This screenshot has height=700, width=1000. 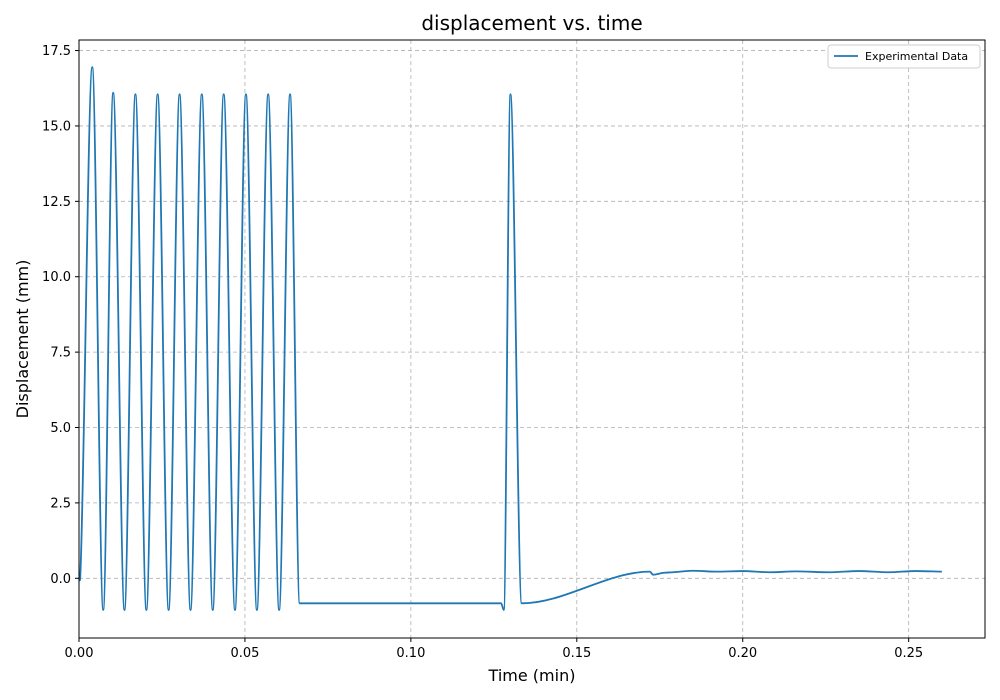 I want to click on x-tick-label: 0.00, so click(x=79, y=653).